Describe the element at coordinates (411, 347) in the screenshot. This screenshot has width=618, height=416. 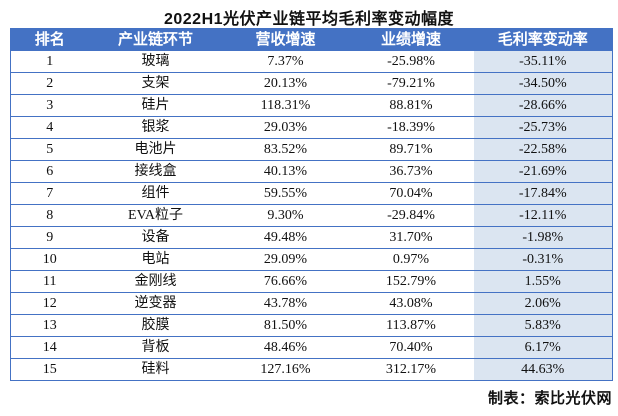
I see `profit-growth-cell: 70.40%` at that location.